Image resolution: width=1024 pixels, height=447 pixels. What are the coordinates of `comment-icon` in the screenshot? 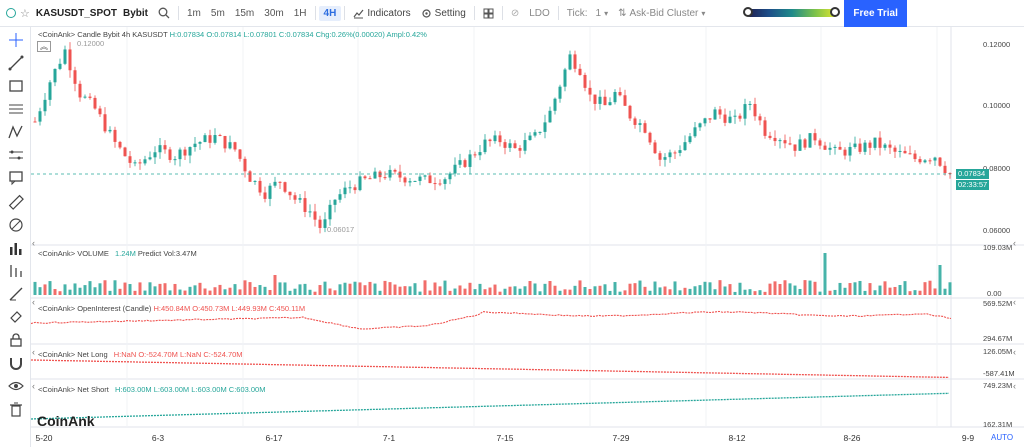 It's located at (16, 178).